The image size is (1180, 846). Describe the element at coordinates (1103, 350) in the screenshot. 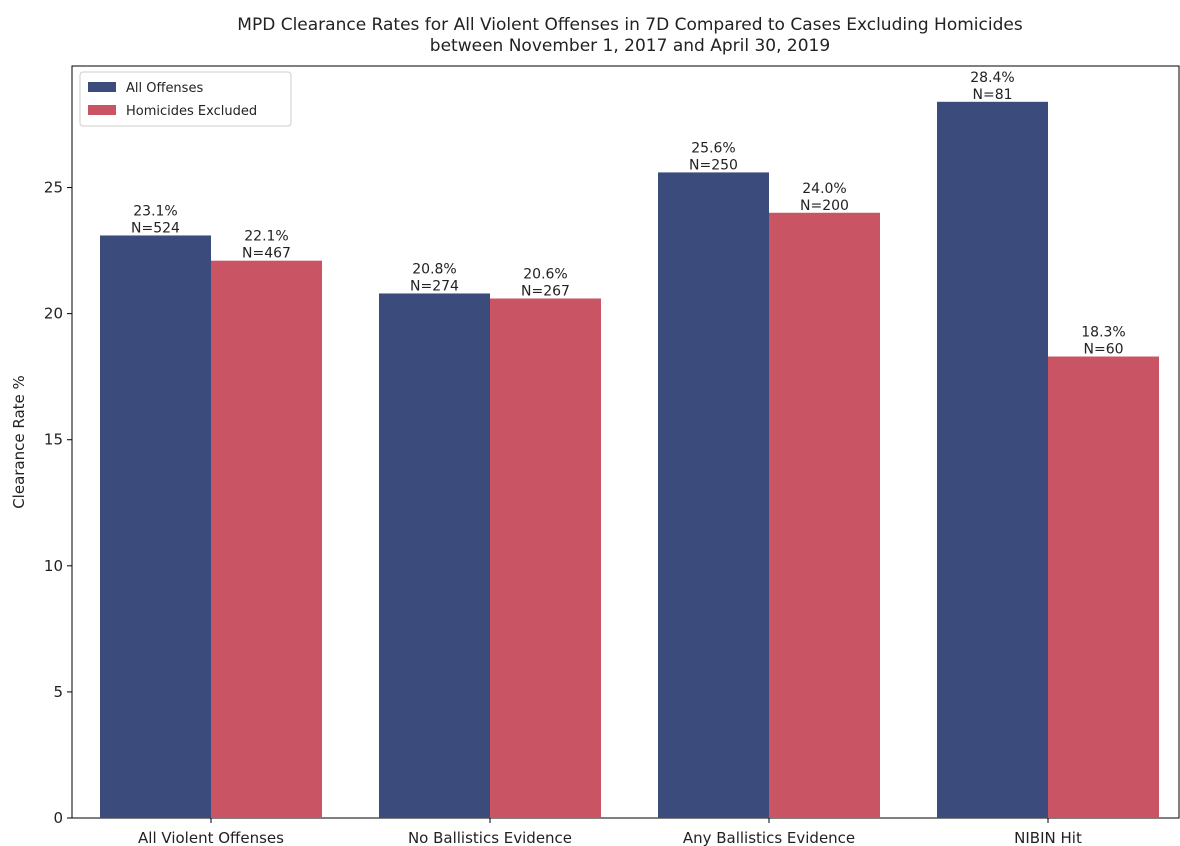

I see `count-label: N=60` at that location.